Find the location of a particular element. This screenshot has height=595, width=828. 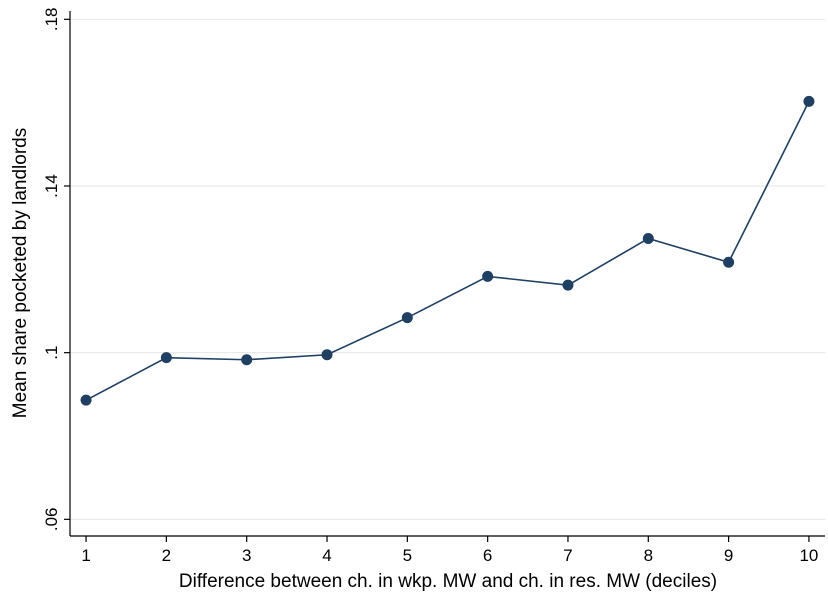

x-tick-label: 4 is located at coordinates (326, 555).